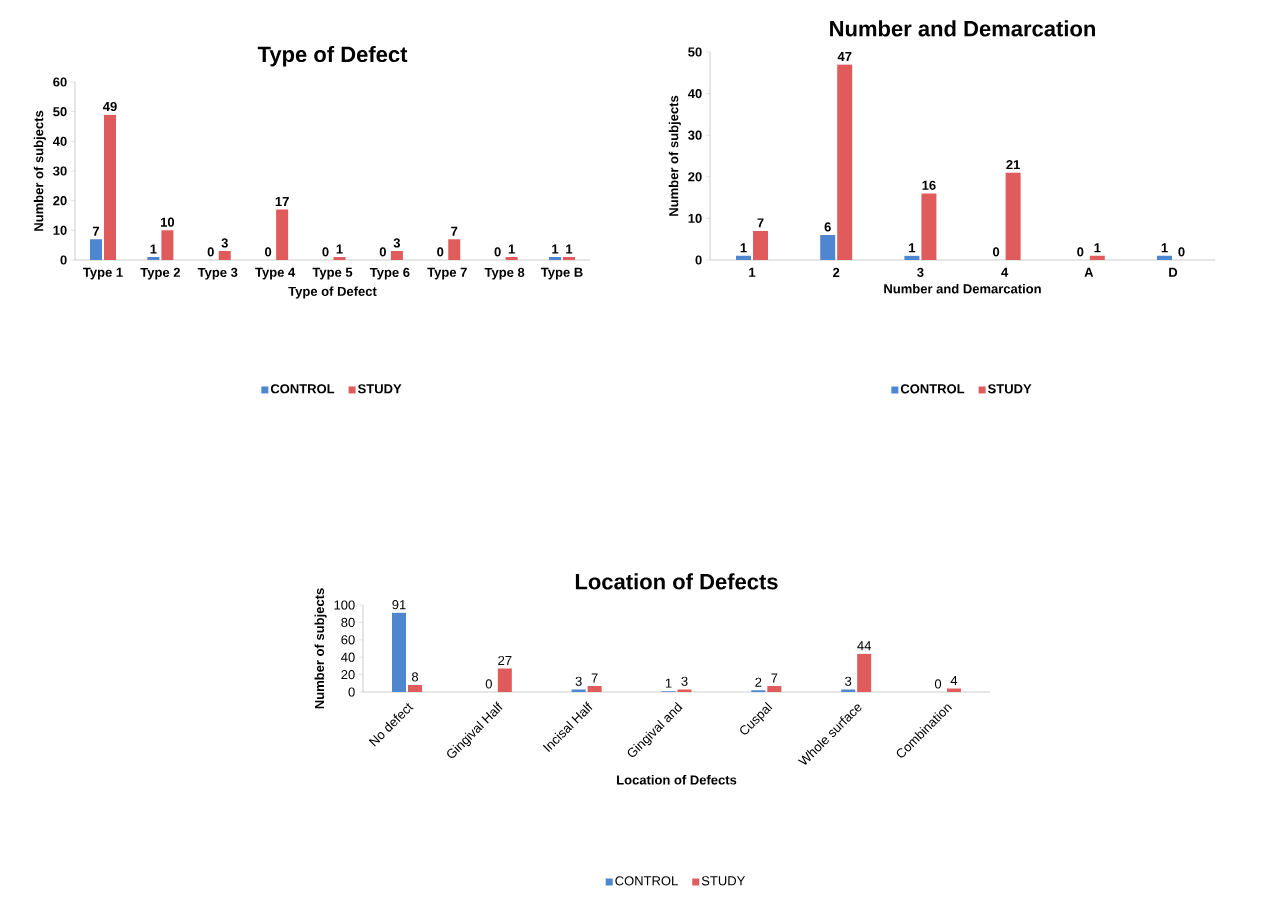  I want to click on data-label: 17, so click(282, 202).